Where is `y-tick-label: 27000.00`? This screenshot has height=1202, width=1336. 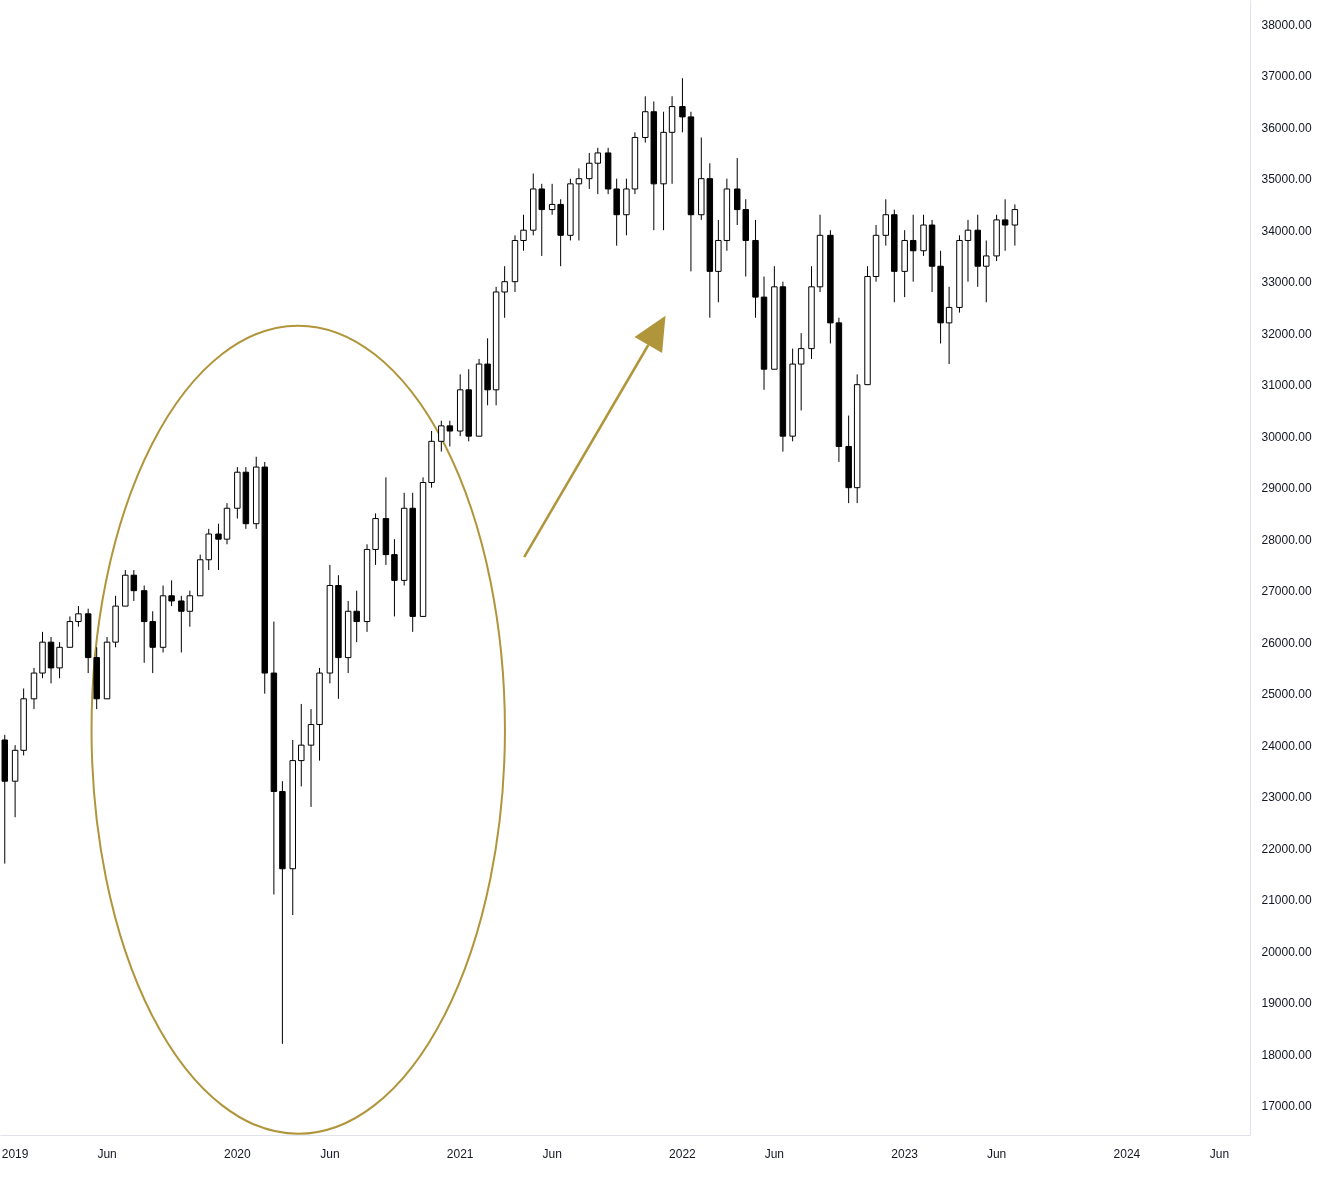 y-tick-label: 27000.00 is located at coordinates (1286, 591).